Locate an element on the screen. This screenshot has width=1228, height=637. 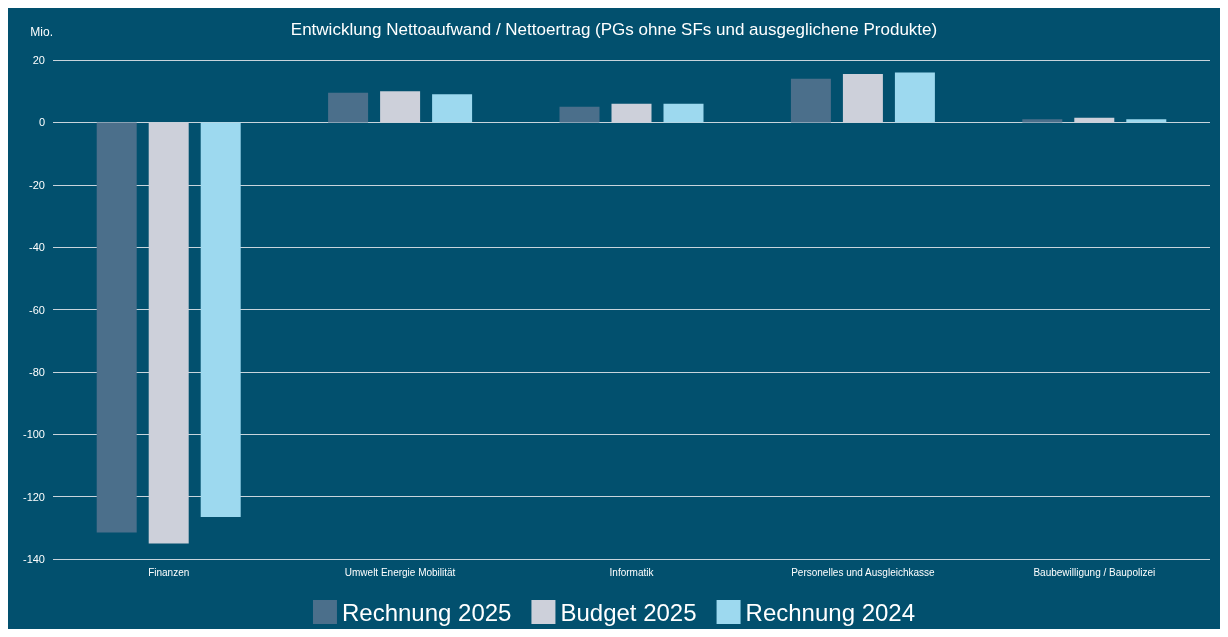
y-tick-label: 0 is located at coordinates (41, 122).